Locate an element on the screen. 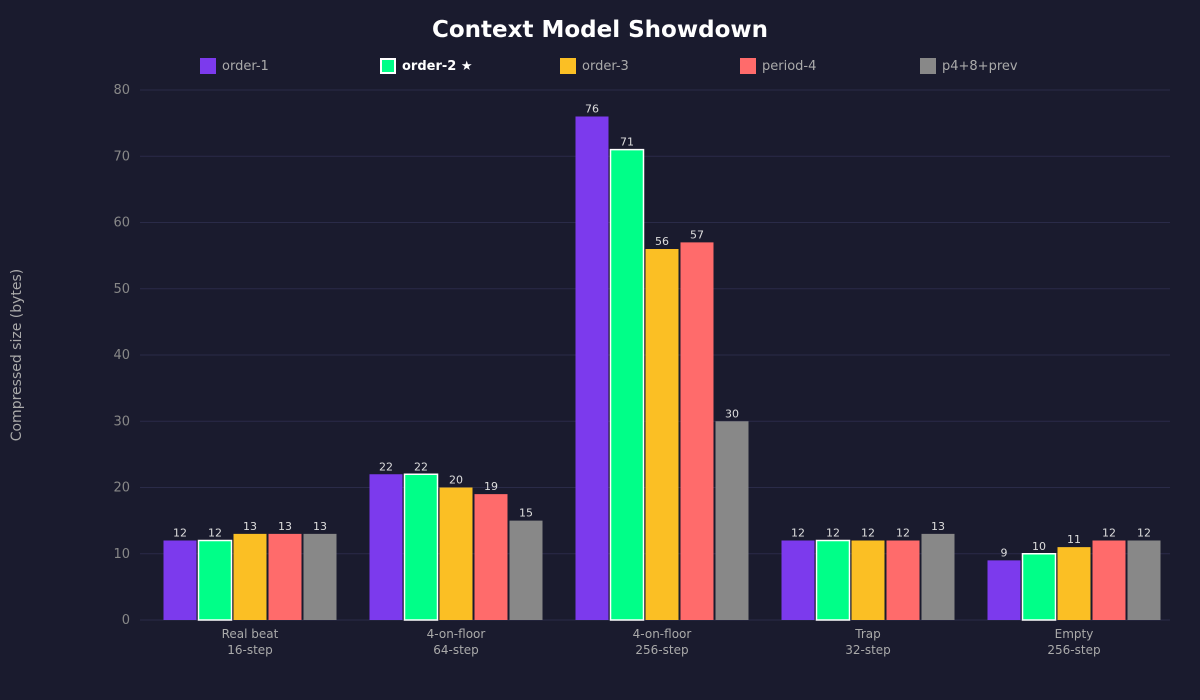 This screenshot has height=700, width=1200. legend-item: p4+8+prev is located at coordinates (969, 66).